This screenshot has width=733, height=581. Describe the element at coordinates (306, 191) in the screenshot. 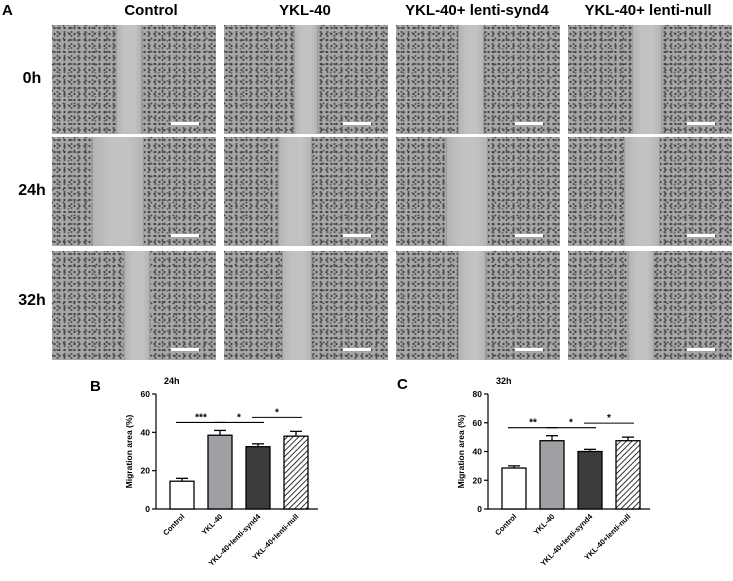

I see `micrograph-ykl40-24h` at that location.